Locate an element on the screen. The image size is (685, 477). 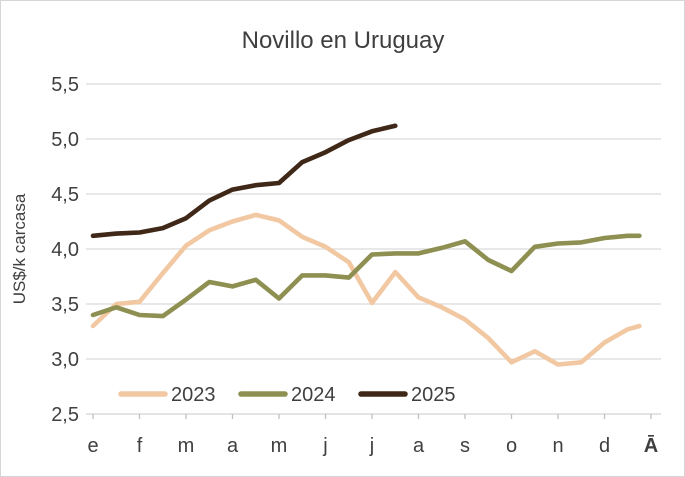
x-tick-label: n is located at coordinates (557, 446).